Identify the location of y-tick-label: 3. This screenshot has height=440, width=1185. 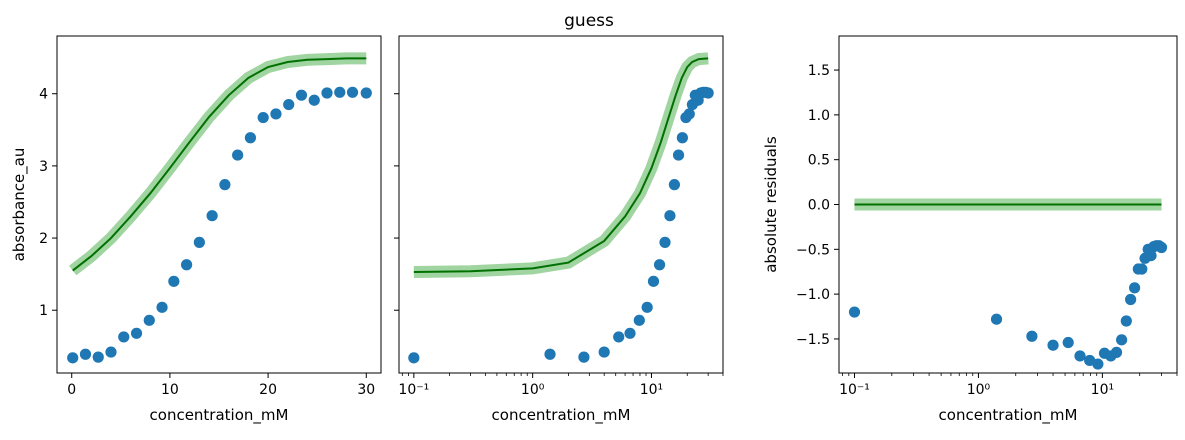
(43, 167).